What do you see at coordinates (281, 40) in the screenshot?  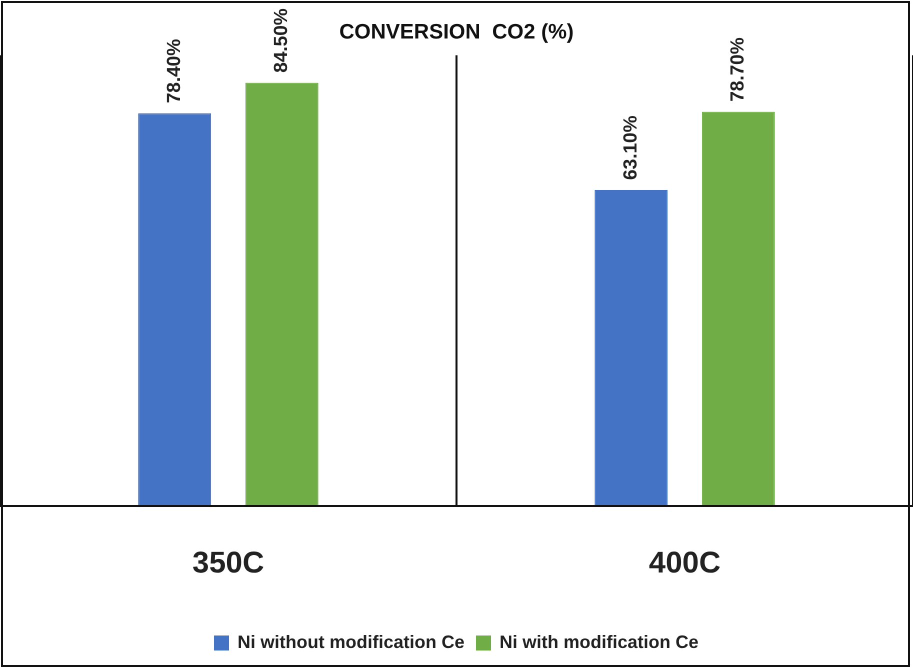 I see `data-label: 84.50%` at bounding box center [281, 40].